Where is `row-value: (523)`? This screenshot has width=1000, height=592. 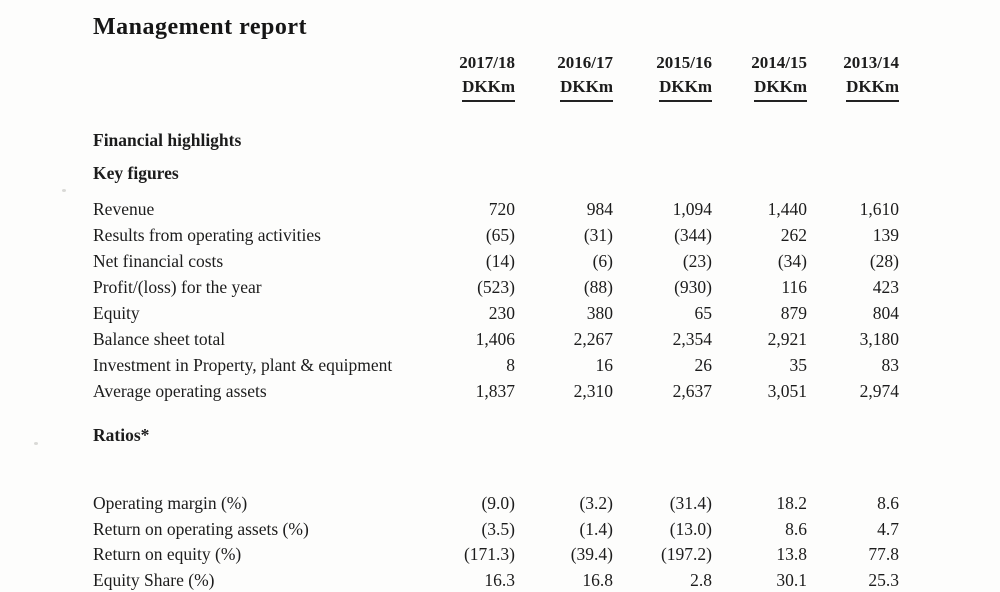 row-value: (523) is located at coordinates (496, 287).